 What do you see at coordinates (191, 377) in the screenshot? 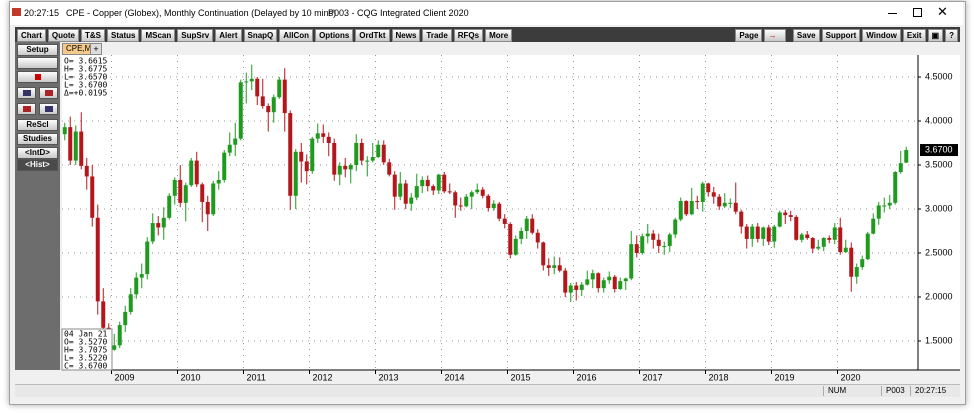
I see `x-tick-label: 2010` at bounding box center [191, 377].